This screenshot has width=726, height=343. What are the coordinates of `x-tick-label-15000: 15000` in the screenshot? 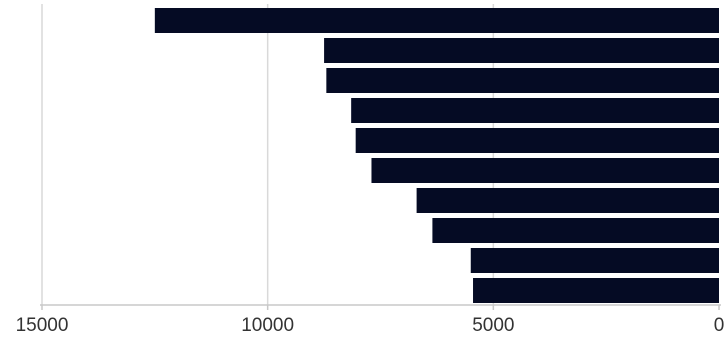 It's located at (42, 325).